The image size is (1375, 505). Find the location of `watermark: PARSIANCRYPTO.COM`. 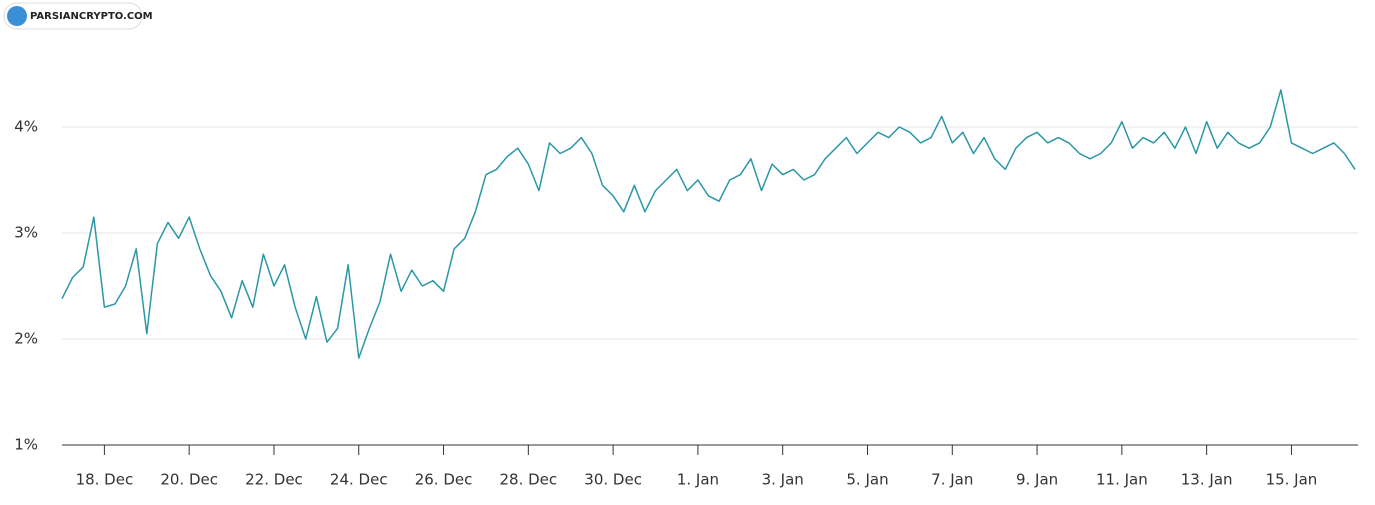

watermark: PARSIANCRYPTO.COM is located at coordinates (78, 16).